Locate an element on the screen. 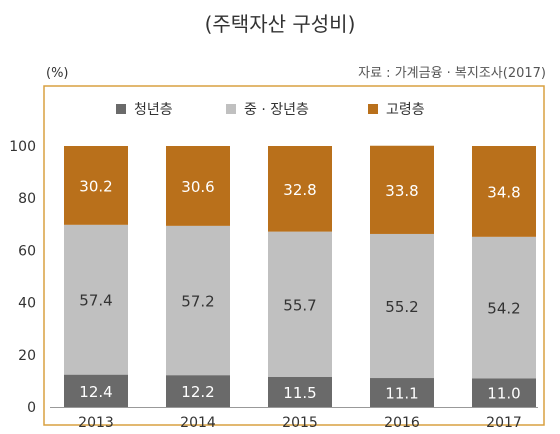 The image size is (560, 434). data-label: 11.5 is located at coordinates (299, 393).